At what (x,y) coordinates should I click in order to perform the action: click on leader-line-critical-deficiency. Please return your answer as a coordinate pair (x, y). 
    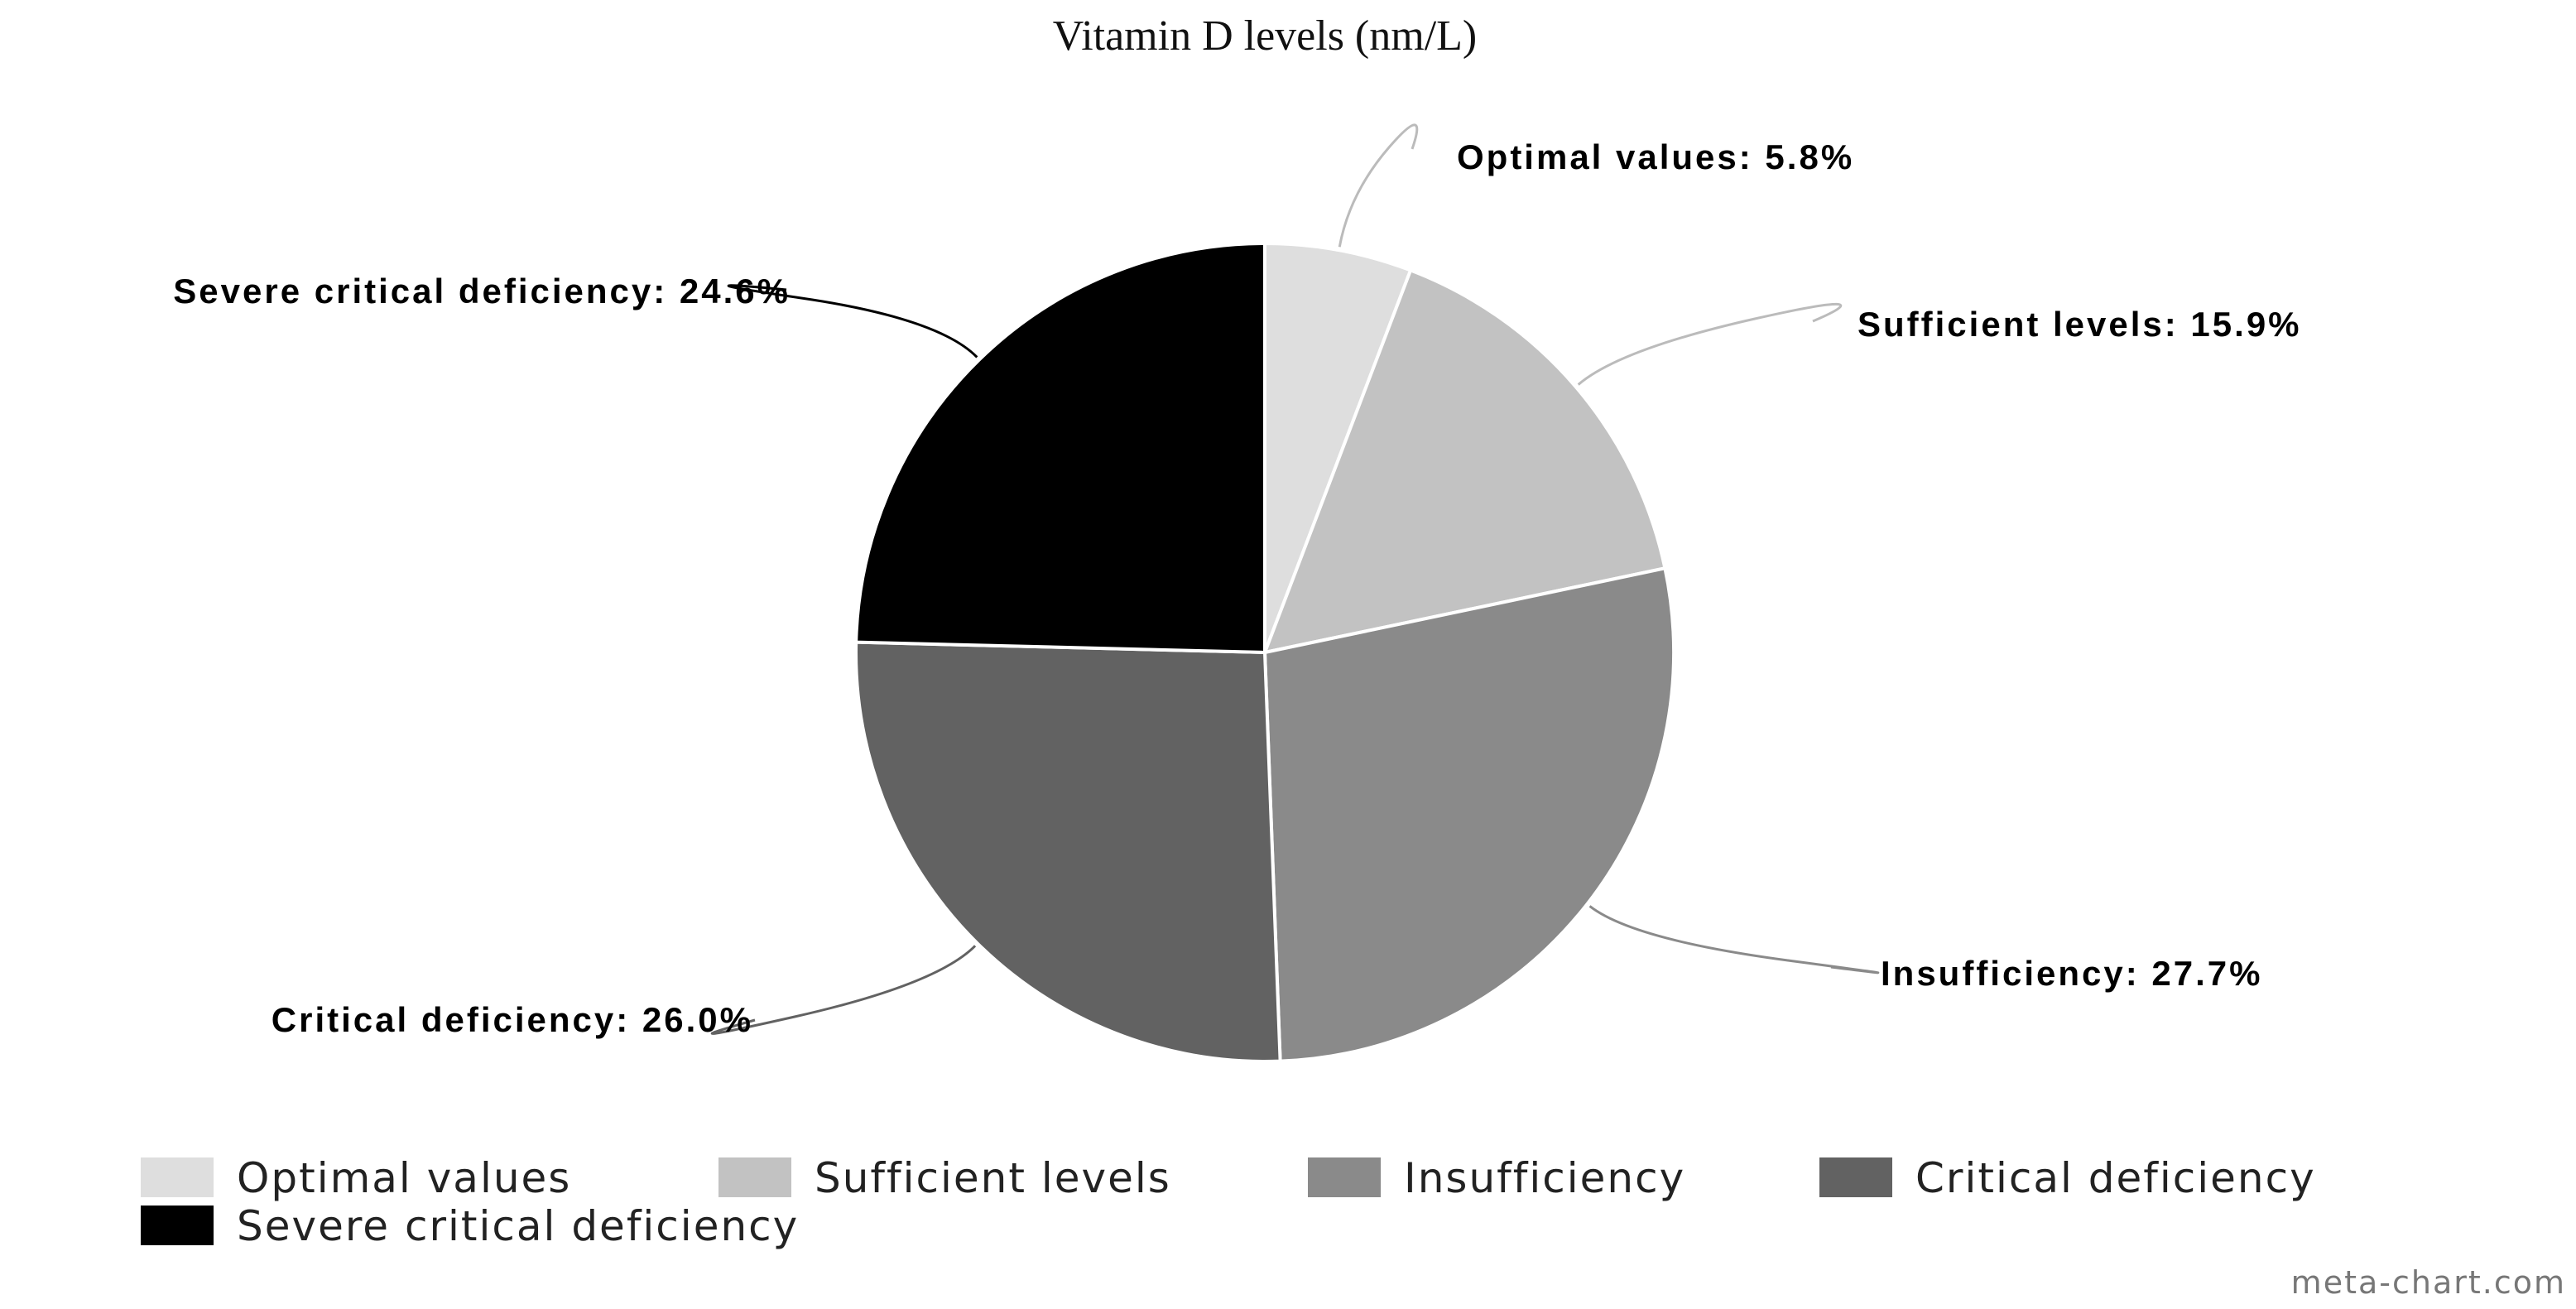
    Looking at the image, I should click on (843, 990).